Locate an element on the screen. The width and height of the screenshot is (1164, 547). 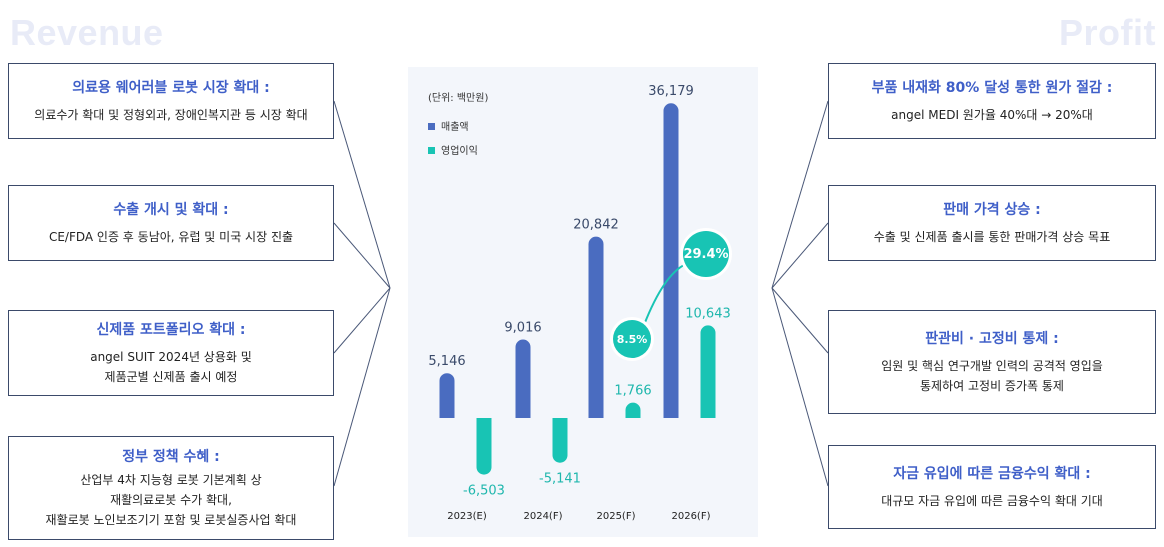
card-title: 부품 내재화 80% 달성 통한 원가 절감 : is located at coordinates (992, 88).